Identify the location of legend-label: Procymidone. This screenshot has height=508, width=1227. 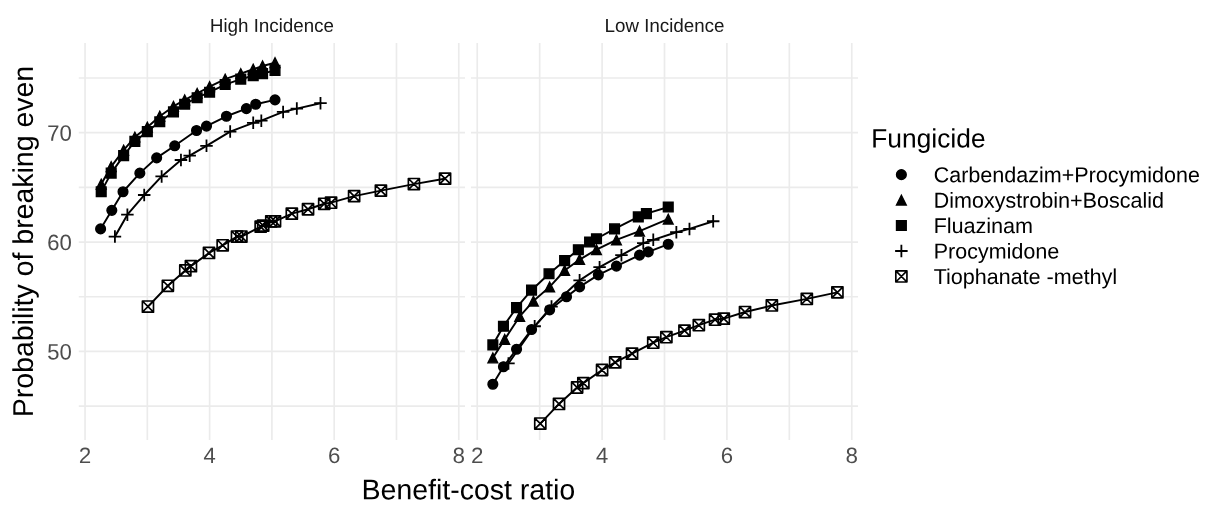
(997, 253).